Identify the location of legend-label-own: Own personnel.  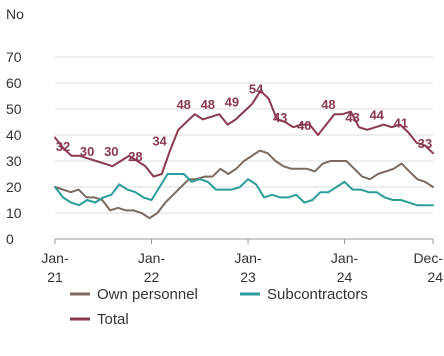
(147, 294).